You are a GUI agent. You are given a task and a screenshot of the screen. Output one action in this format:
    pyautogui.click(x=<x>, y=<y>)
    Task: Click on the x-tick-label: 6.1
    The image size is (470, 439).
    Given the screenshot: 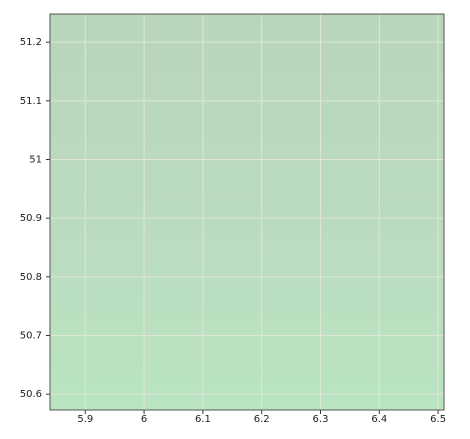 What is the action you would take?
    pyautogui.click(x=203, y=419)
    